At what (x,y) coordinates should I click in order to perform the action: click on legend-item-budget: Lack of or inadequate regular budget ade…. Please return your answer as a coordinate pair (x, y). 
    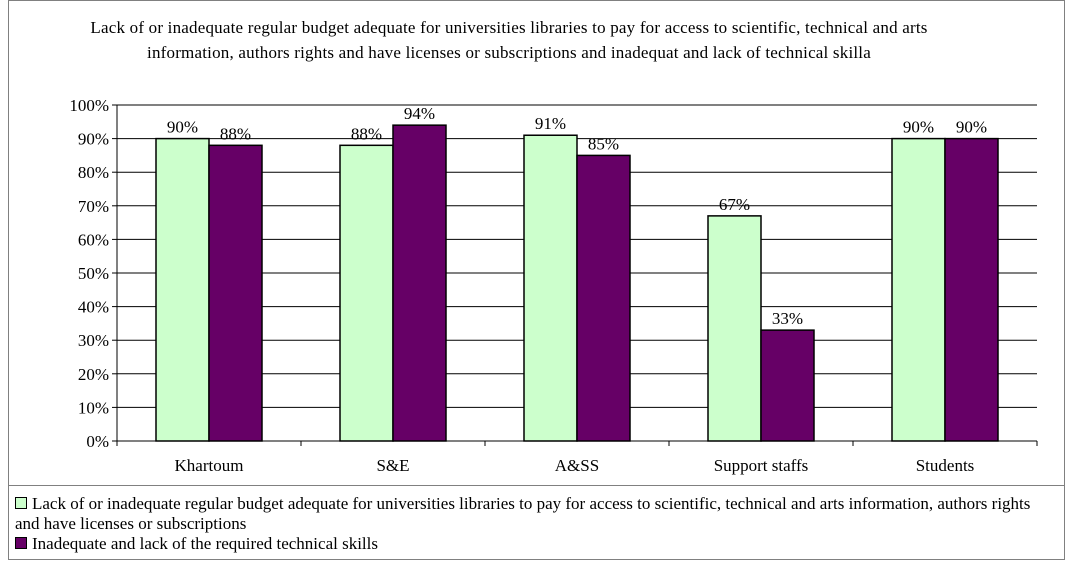
    Looking at the image, I should click on (535, 514).